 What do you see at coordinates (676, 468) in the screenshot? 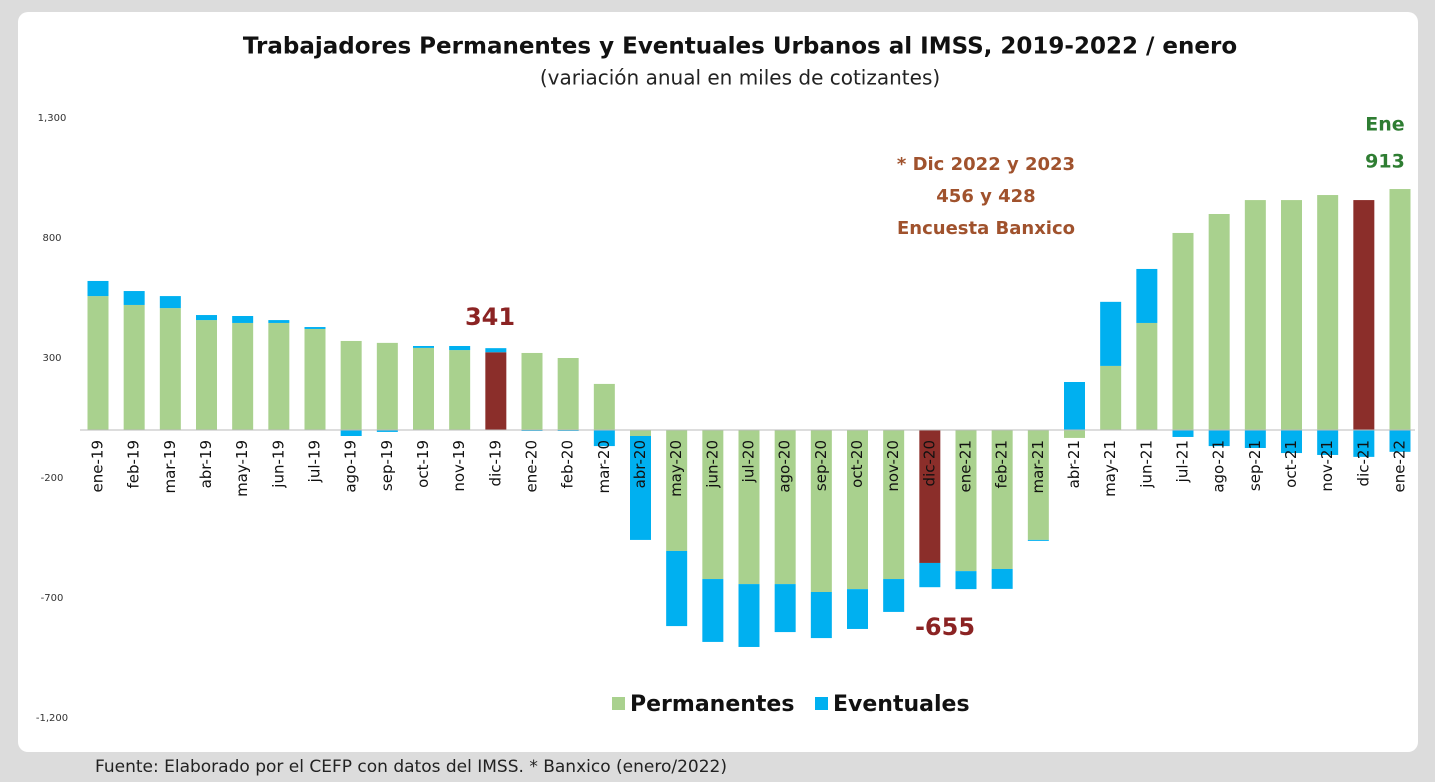
I see `x-tick-label: may-20` at bounding box center [676, 468].